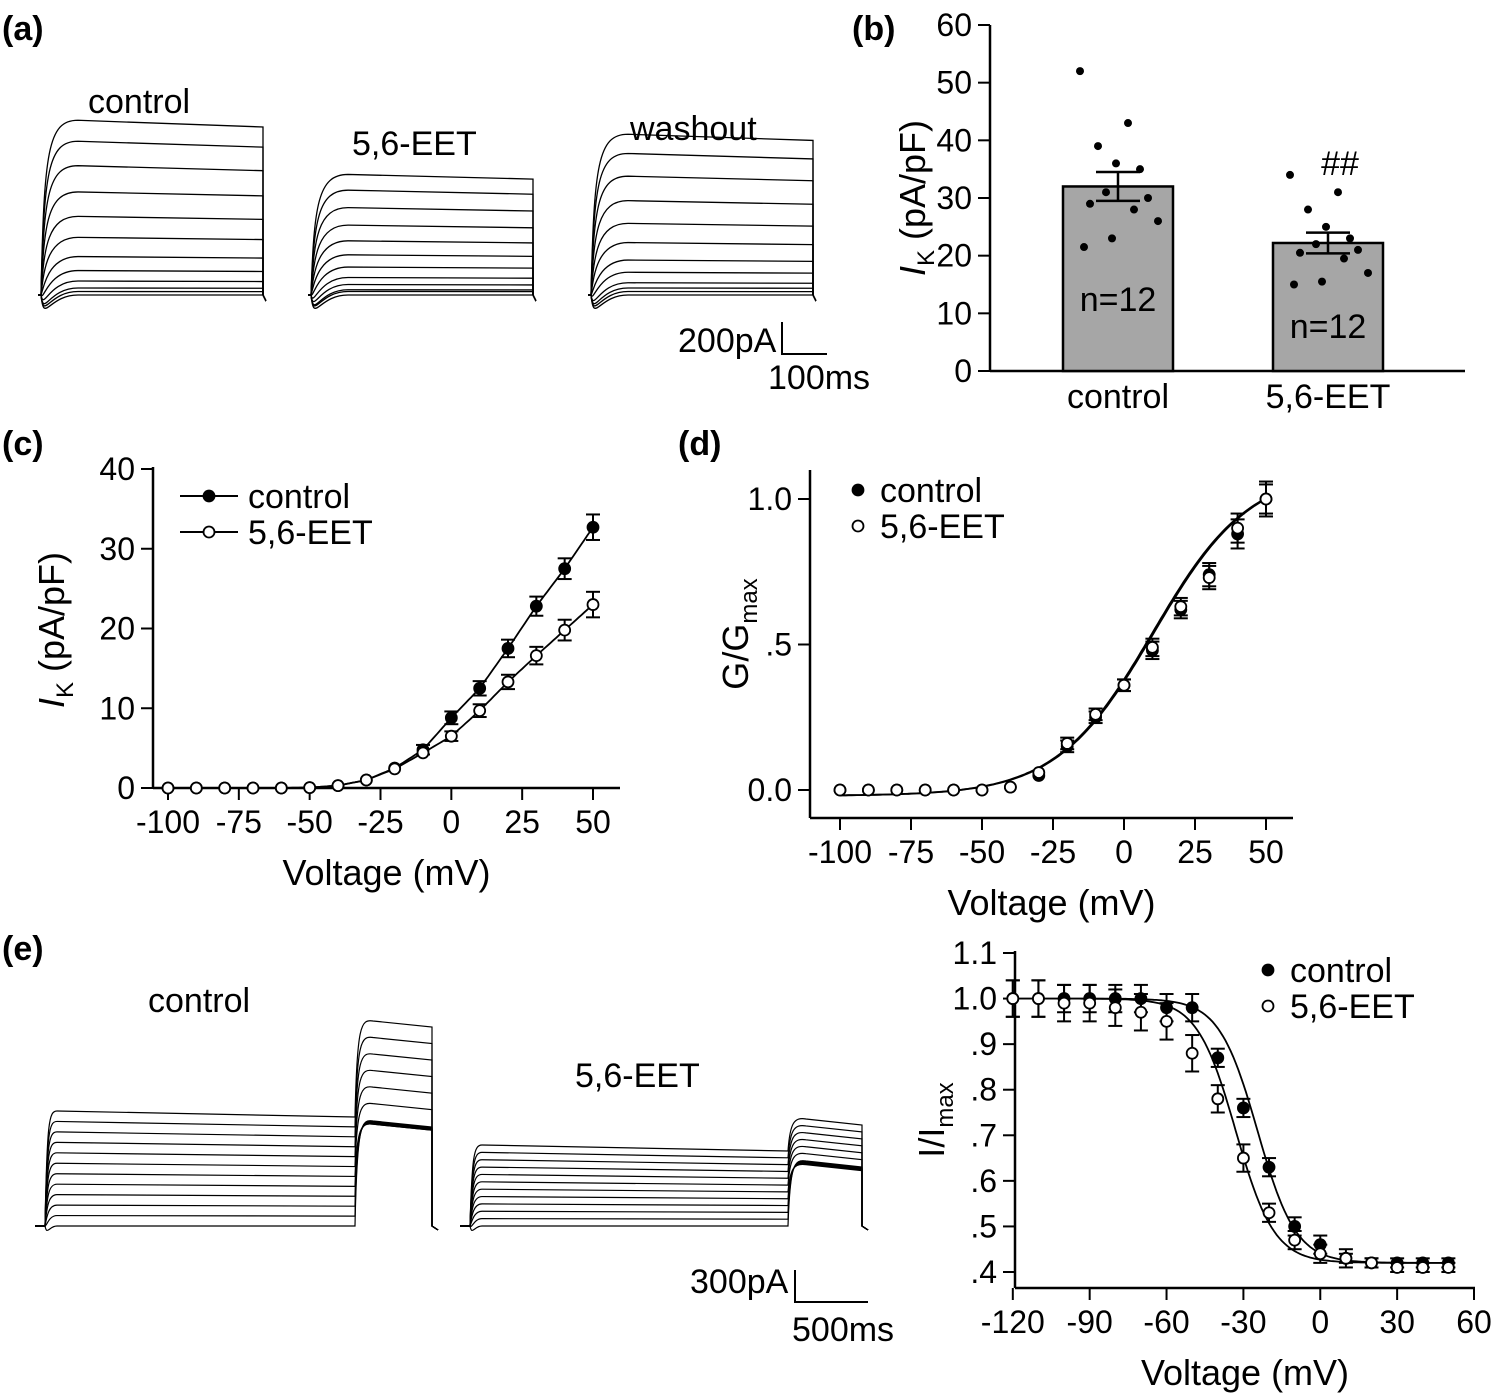 This screenshot has height=1398, width=1507. What do you see at coordinates (1051, 902) in the screenshot?
I see `panel-d-x-axis-label: Voltage (mV)` at bounding box center [1051, 902].